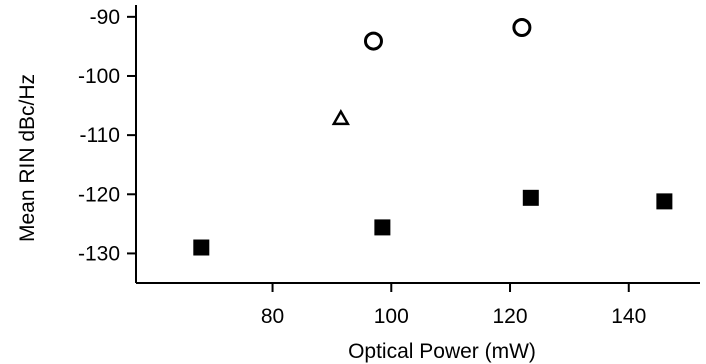  What do you see at coordinates (340, 117) in the screenshot?
I see `data-point-triangle` at bounding box center [340, 117].